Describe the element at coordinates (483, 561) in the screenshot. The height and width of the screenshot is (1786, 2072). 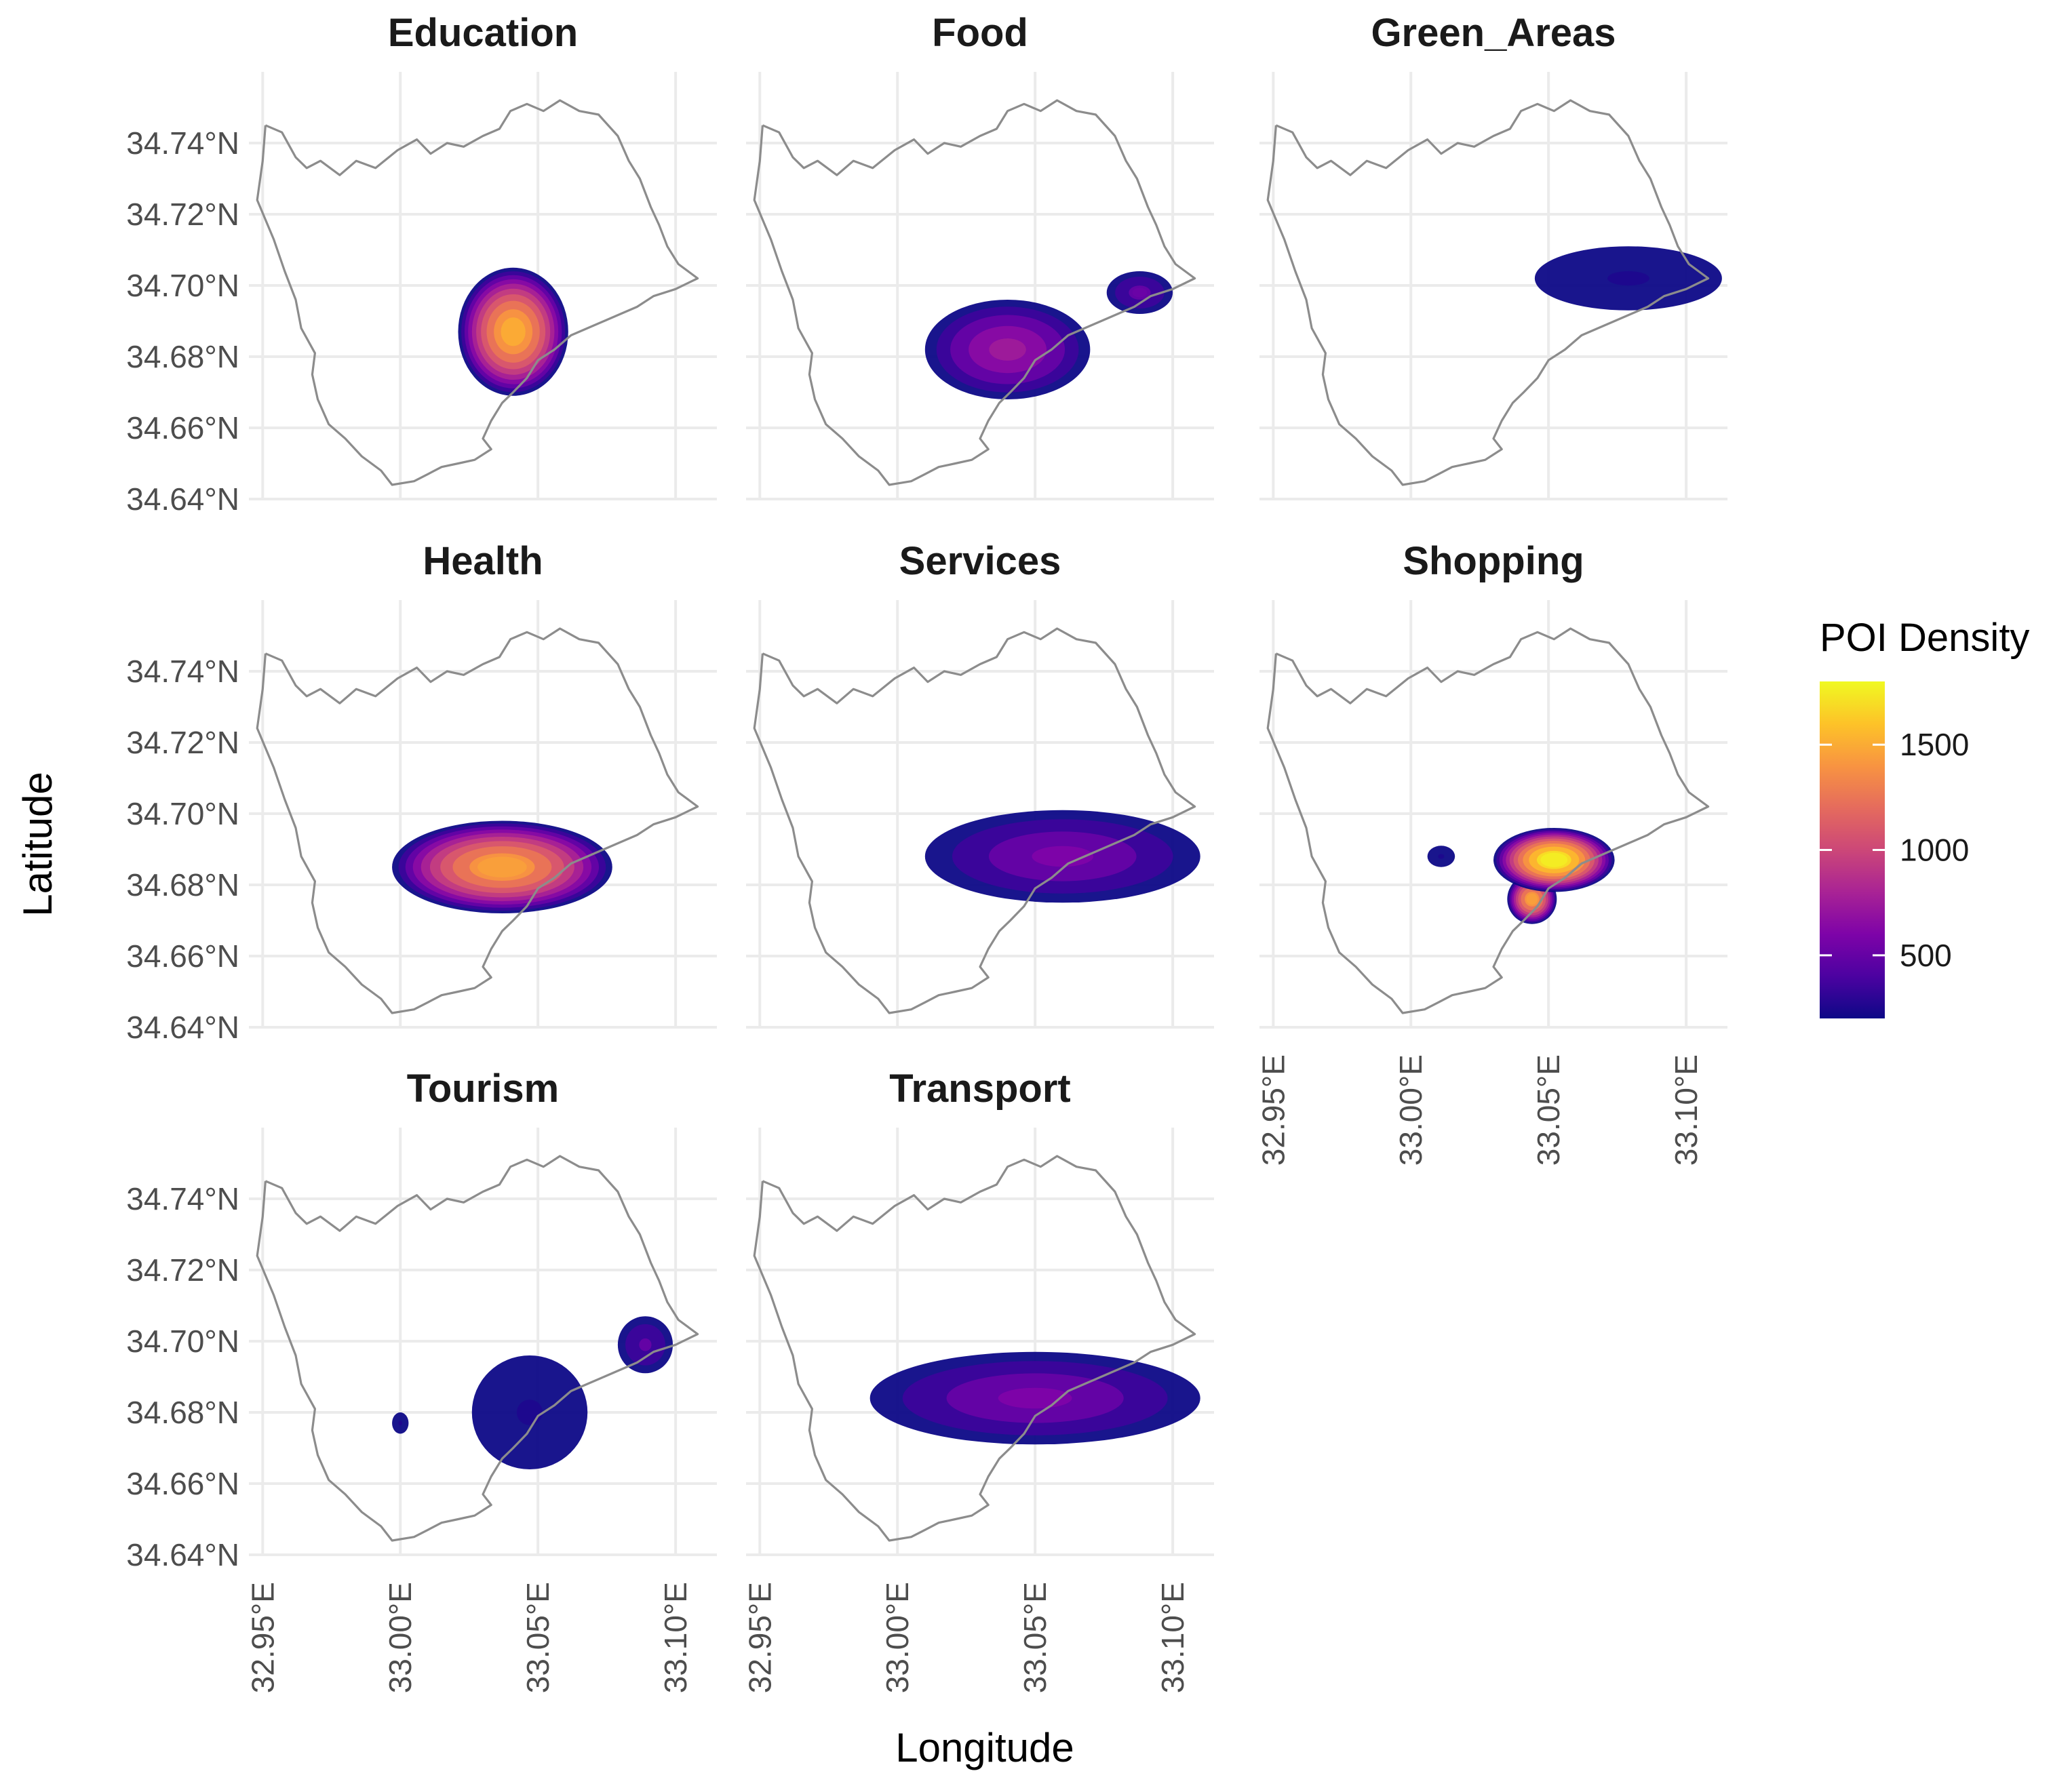
I see `panel-title: Health` at that location.